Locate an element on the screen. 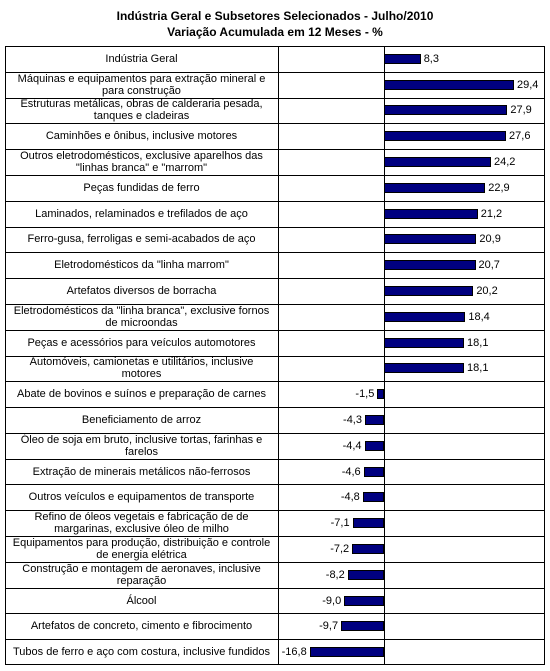  value-label: 27,6 is located at coordinates (520, 136).